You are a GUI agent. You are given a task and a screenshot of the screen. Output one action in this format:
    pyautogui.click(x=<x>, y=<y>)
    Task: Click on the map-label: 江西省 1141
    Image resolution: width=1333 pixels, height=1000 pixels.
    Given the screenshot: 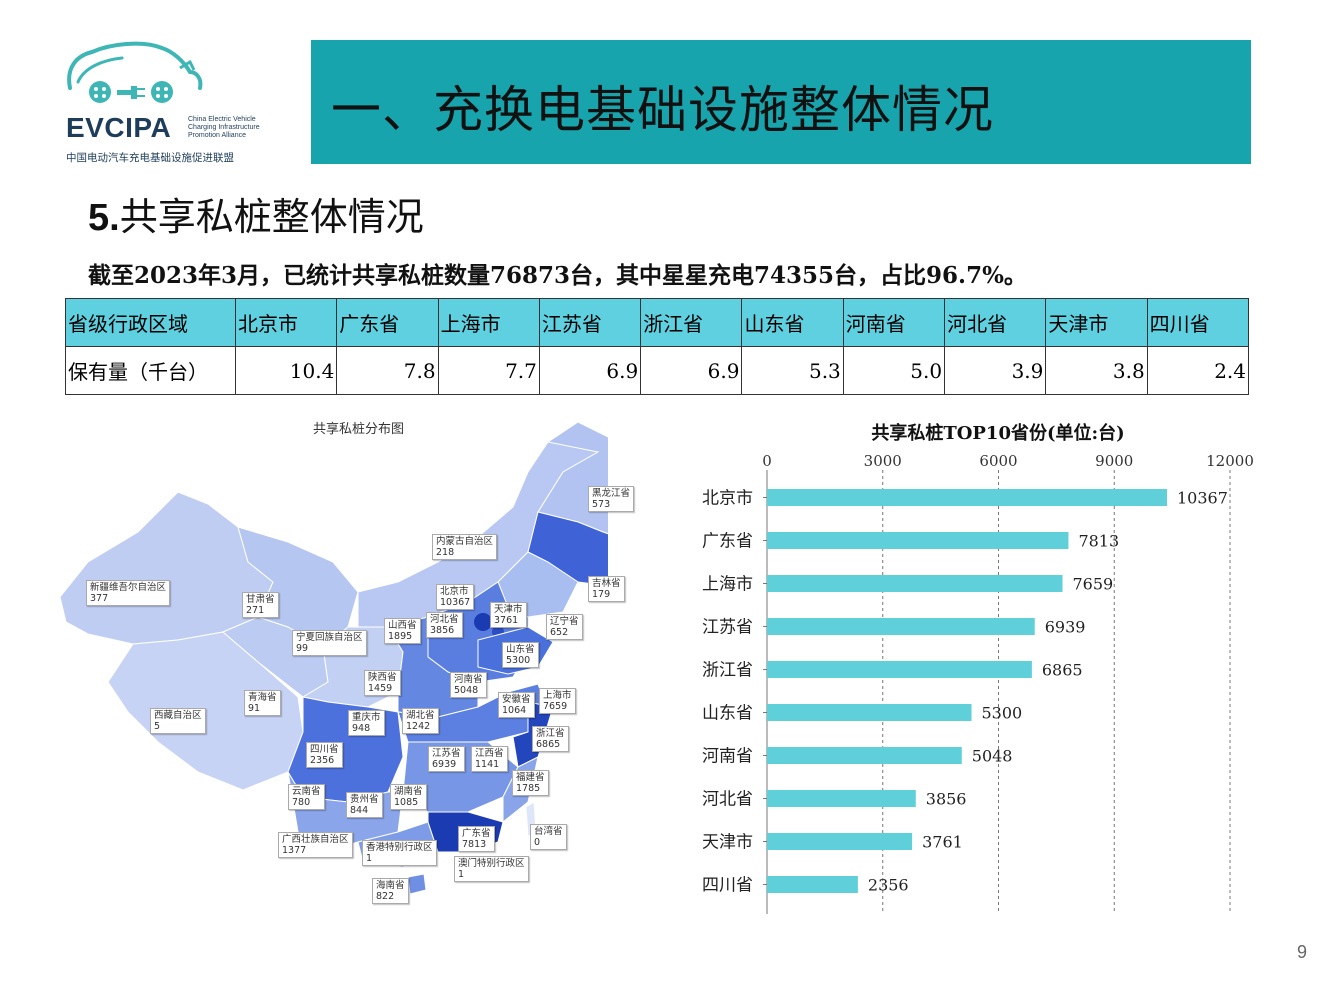 What is the action you would take?
    pyautogui.click(x=489, y=759)
    